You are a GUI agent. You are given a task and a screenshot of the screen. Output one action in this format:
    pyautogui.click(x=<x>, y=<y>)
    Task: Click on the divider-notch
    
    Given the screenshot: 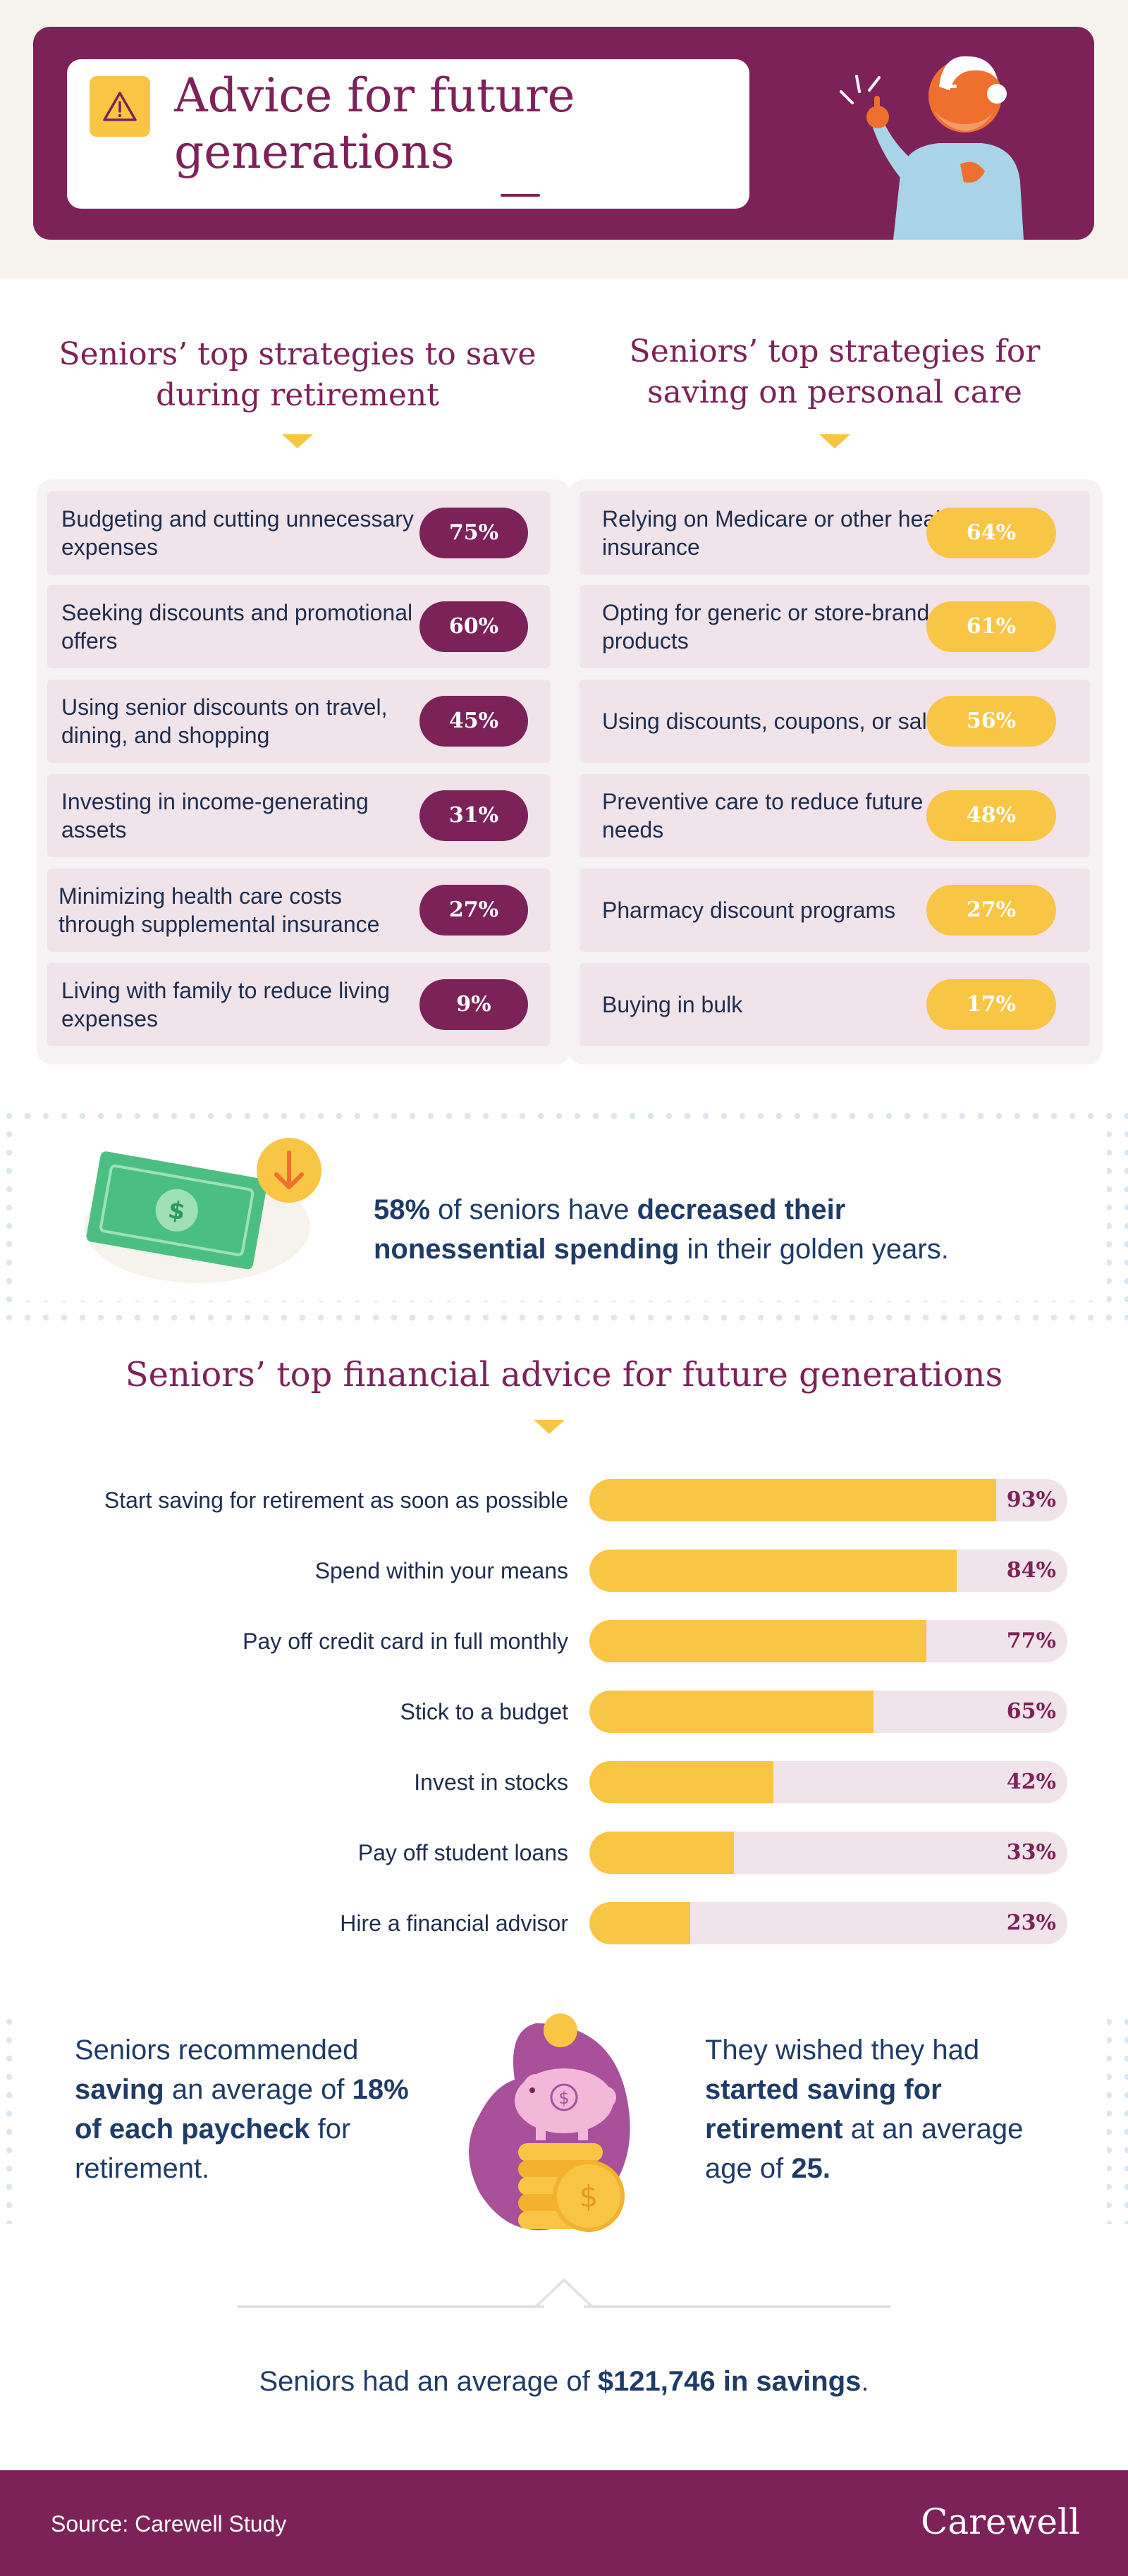 What is the action you would take?
    pyautogui.click(x=564, y=2293)
    